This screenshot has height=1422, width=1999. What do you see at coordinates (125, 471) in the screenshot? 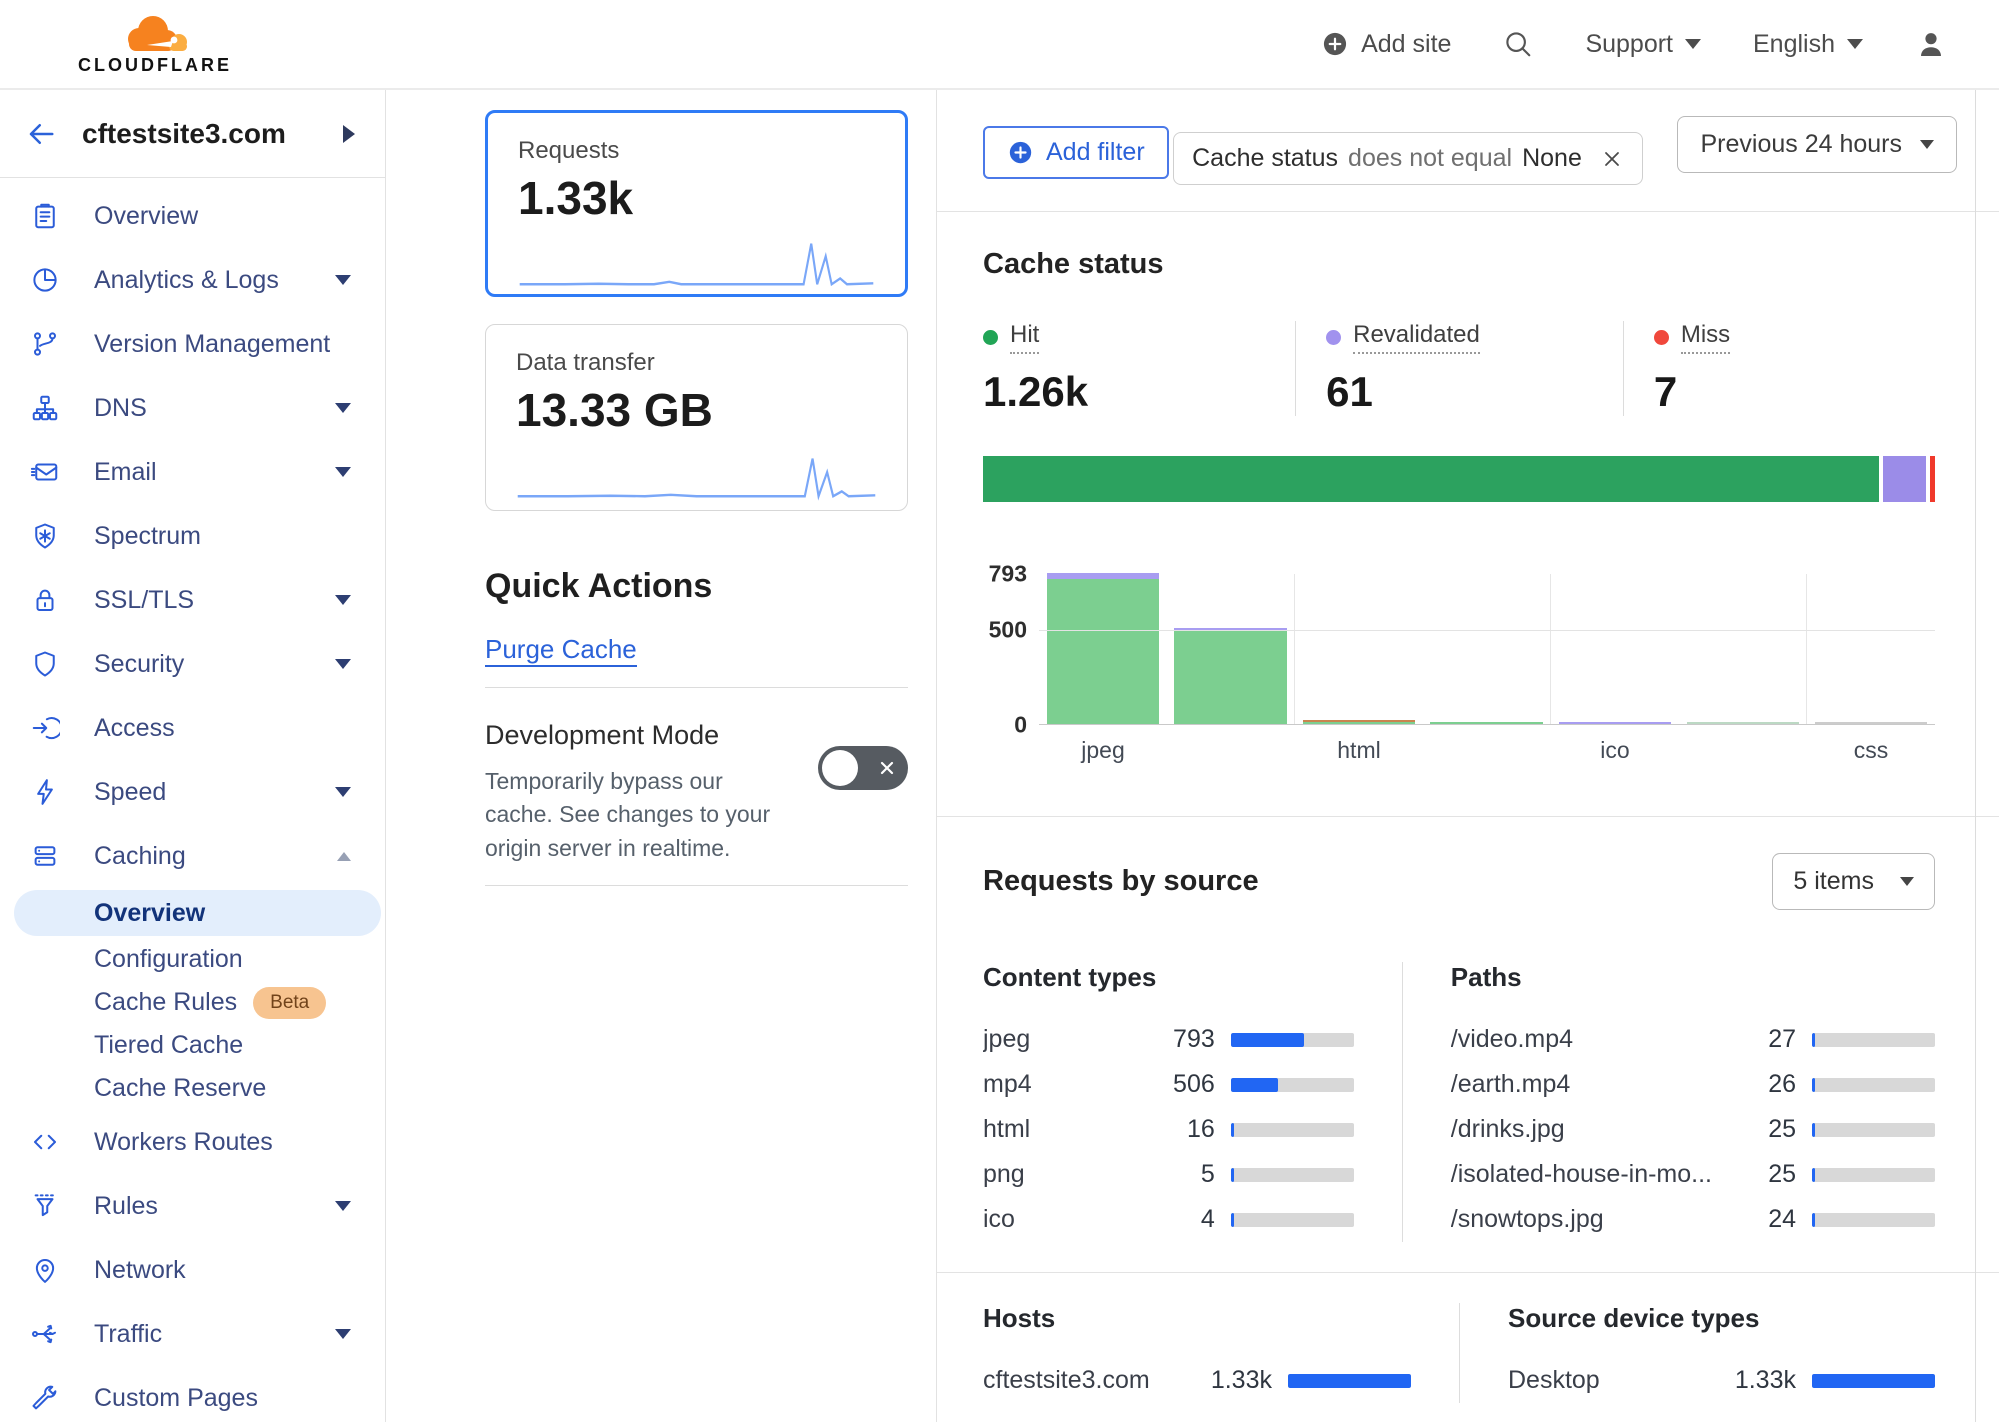
I see `sidebar-item-label: Email` at bounding box center [125, 471].